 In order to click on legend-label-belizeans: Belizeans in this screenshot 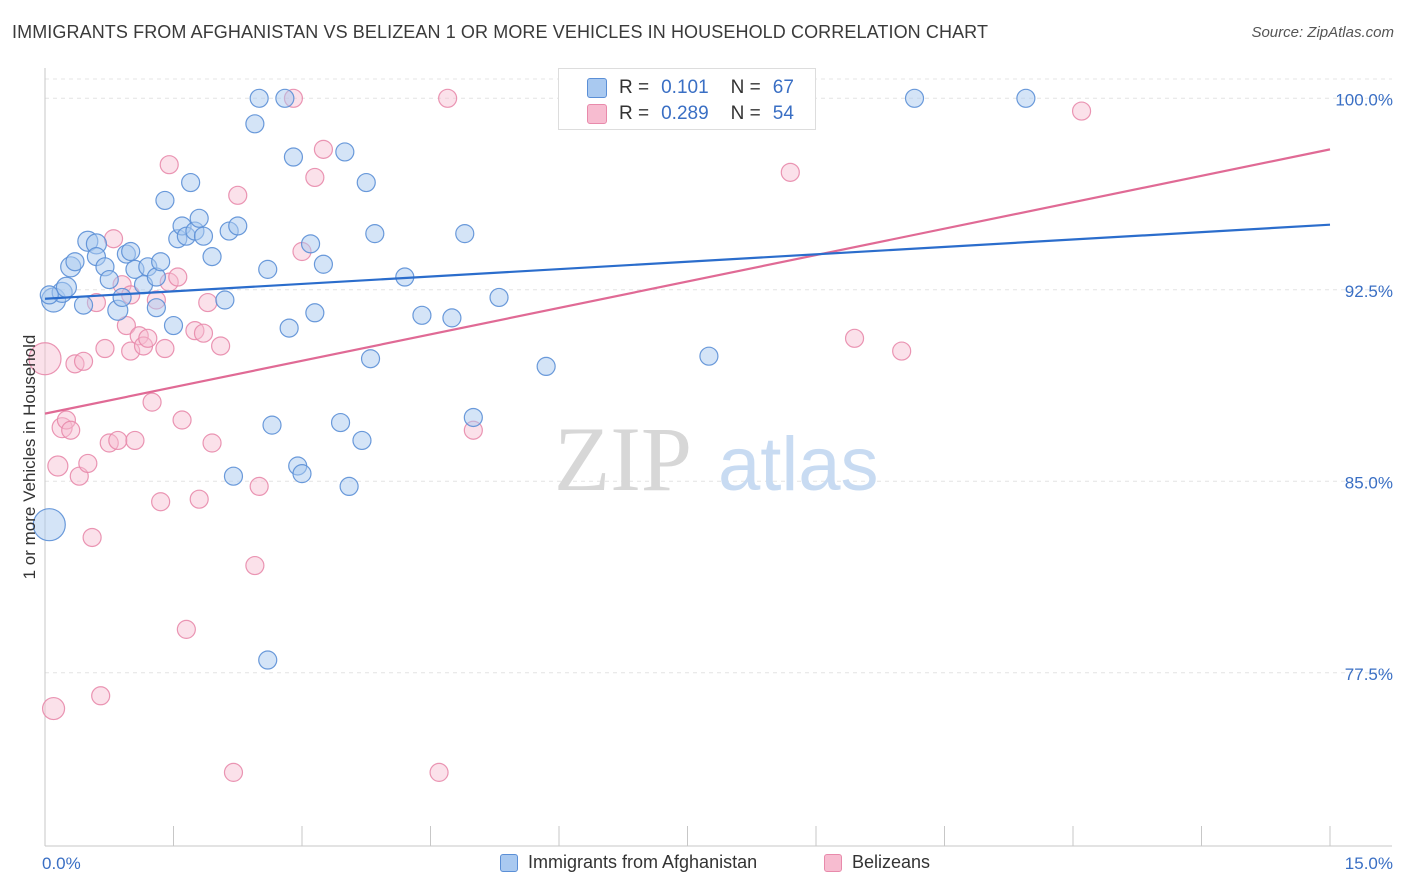, I will do `click(891, 862)`.